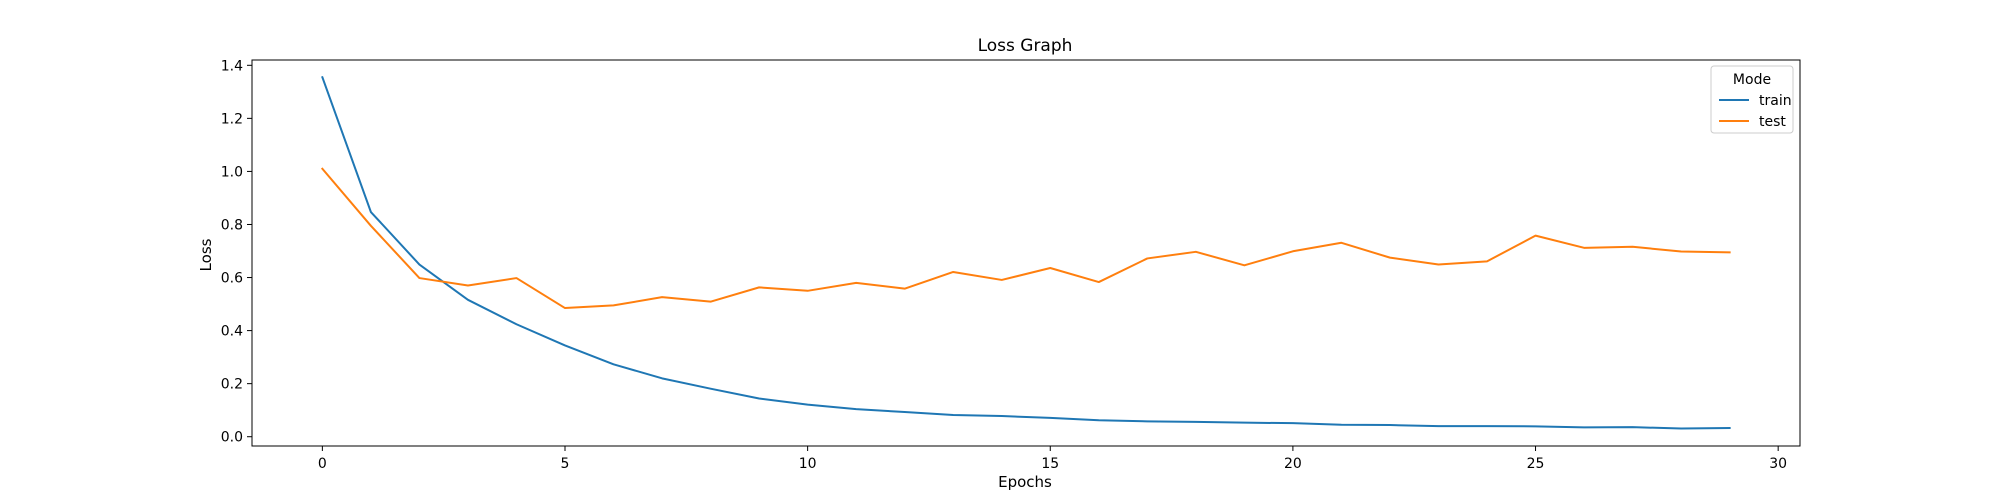 The image size is (2000, 500). What do you see at coordinates (1025, 482) in the screenshot?
I see `x-axis-label: Epochs` at bounding box center [1025, 482].